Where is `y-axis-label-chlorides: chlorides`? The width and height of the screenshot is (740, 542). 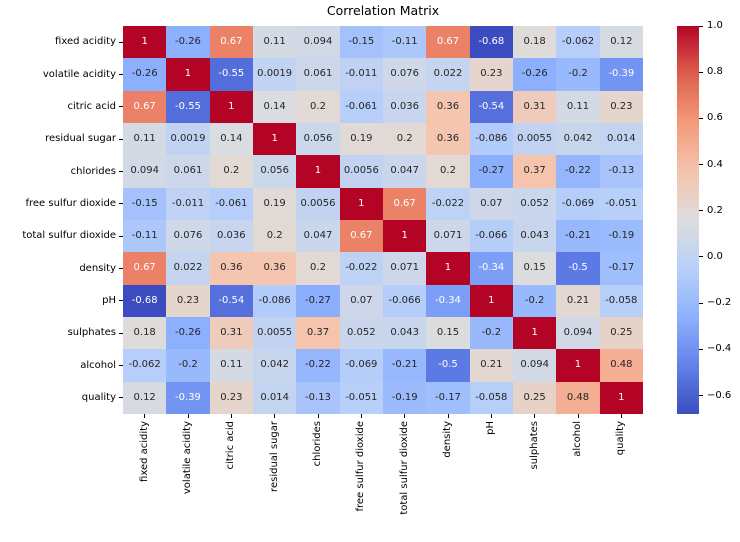 y-axis-label-chlorides: chlorides is located at coordinates (93, 171).